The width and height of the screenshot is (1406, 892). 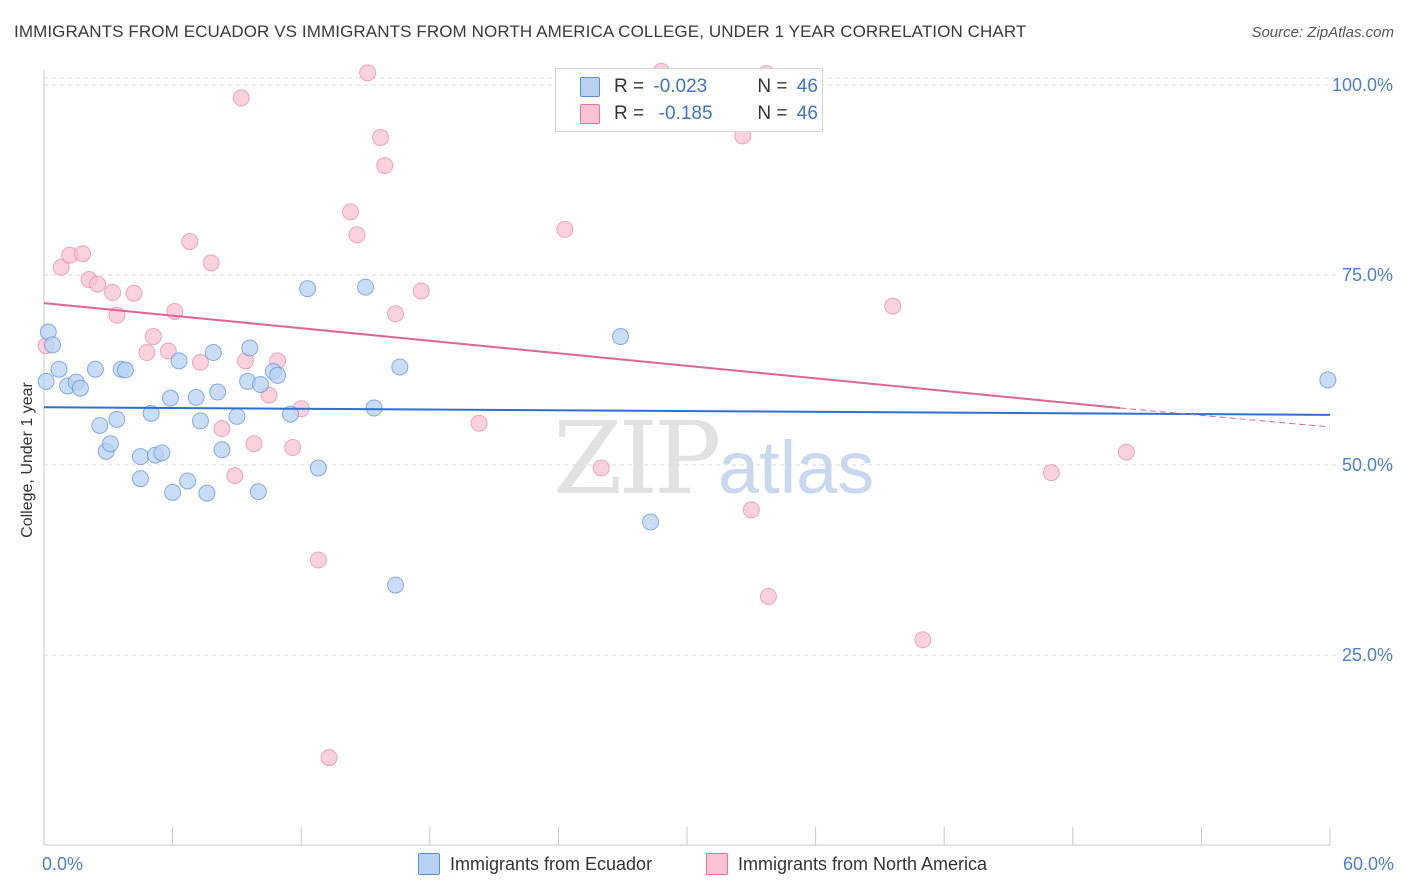 What do you see at coordinates (1367, 275) in the screenshot?
I see `y-tick-label: 75.0%` at bounding box center [1367, 275].